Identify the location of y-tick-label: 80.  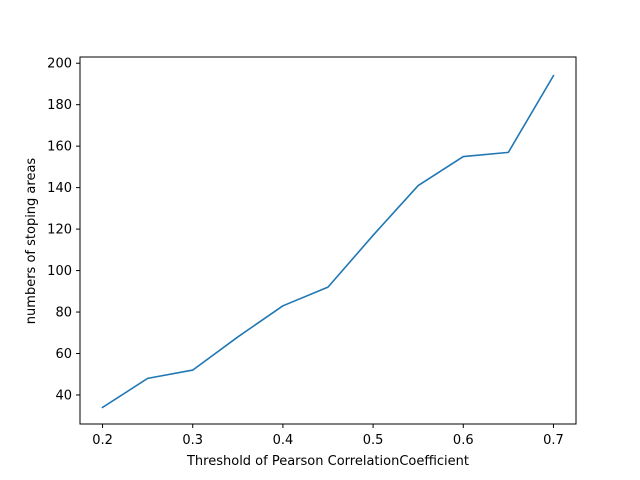
(63, 313).